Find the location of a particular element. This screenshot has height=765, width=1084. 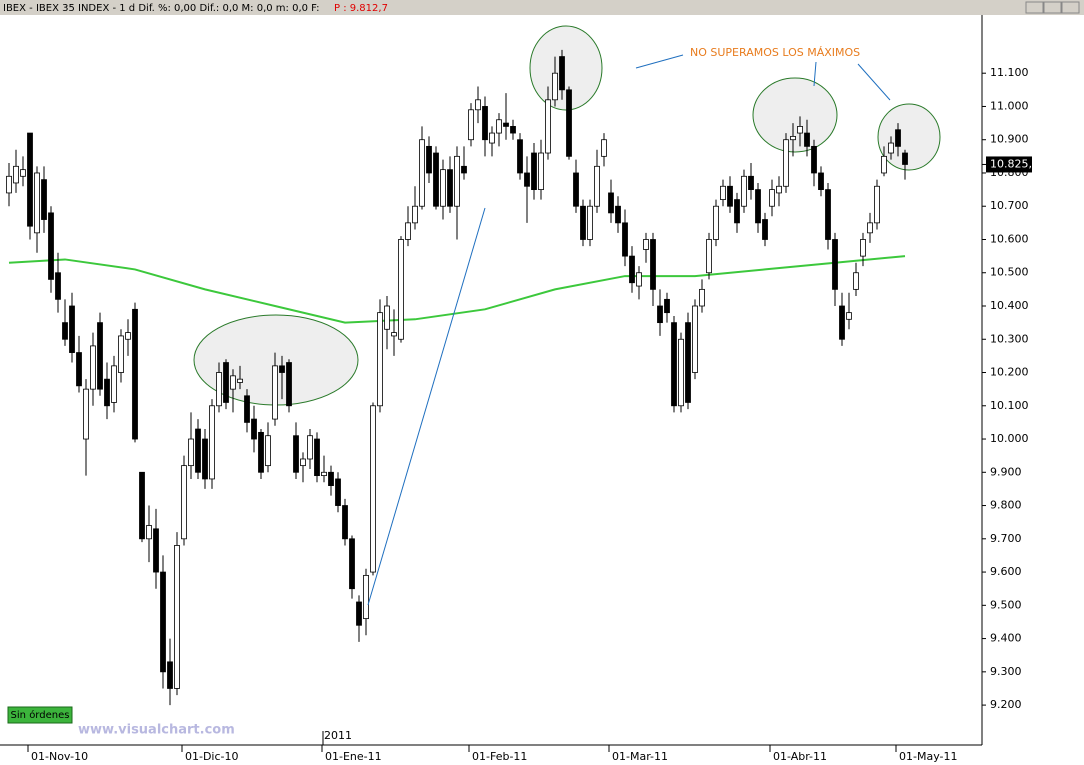

y-tick-label: 10.400 is located at coordinates (1009, 305).